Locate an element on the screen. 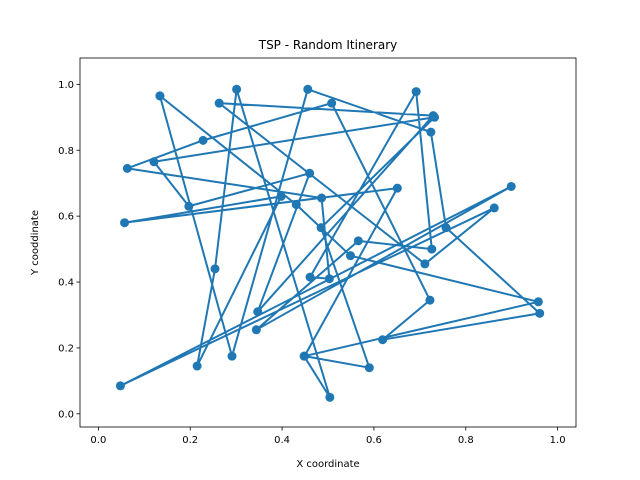  x-tick-label: 0.4 is located at coordinates (282, 440).